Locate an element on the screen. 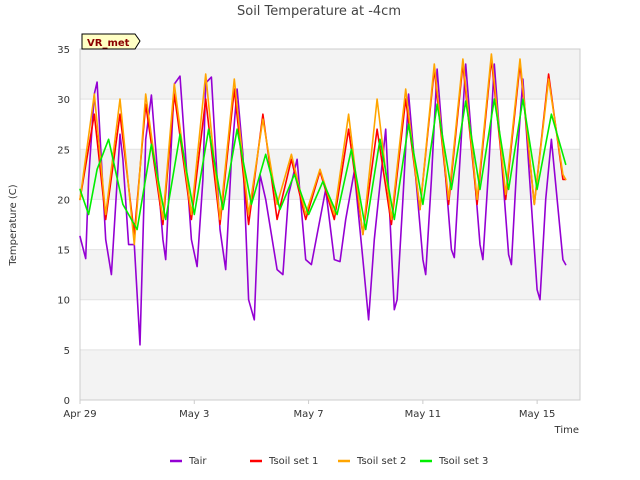 The width and height of the screenshot is (640, 480). x-tick-label: May 11 is located at coordinates (423, 414).